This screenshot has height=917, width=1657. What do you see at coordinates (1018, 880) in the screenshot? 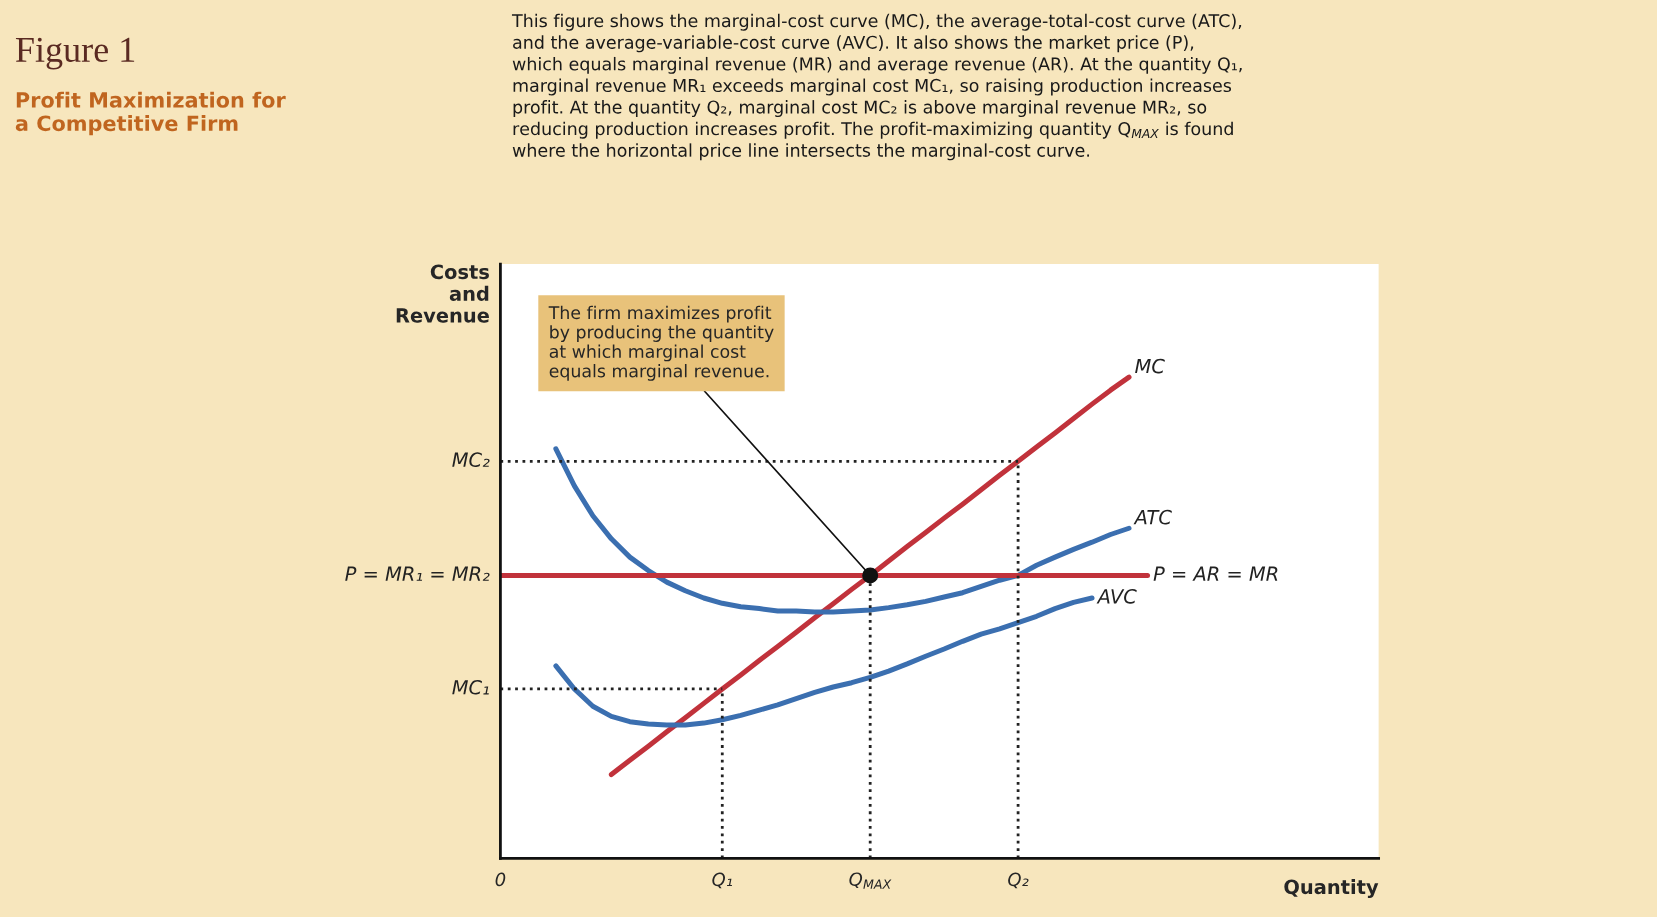
I see `x-tick-label: Q₂` at bounding box center [1018, 880].